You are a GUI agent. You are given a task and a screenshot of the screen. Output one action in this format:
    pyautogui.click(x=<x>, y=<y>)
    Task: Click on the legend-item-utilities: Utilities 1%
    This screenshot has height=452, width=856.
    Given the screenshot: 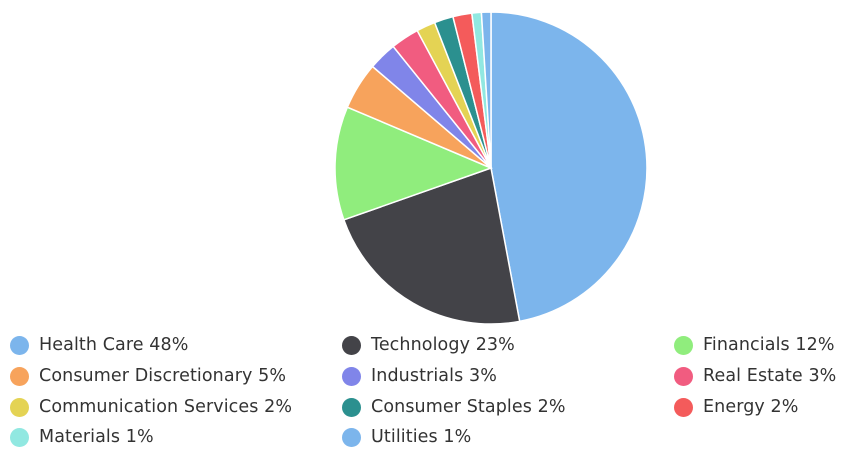 What is the action you would take?
    pyautogui.click(x=406, y=437)
    